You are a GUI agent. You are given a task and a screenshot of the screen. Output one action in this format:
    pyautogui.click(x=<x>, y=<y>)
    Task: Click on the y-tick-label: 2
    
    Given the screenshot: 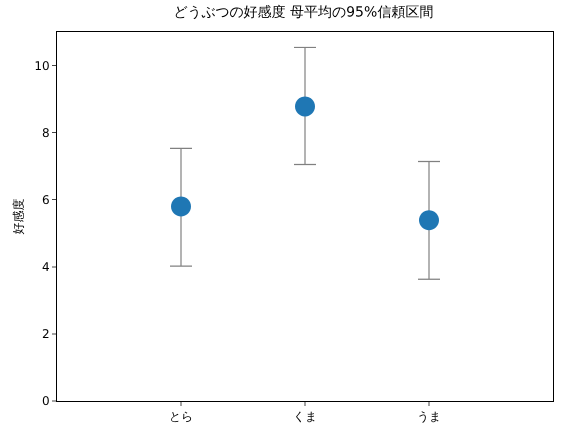 What is the action you would take?
    pyautogui.click(x=46, y=334)
    